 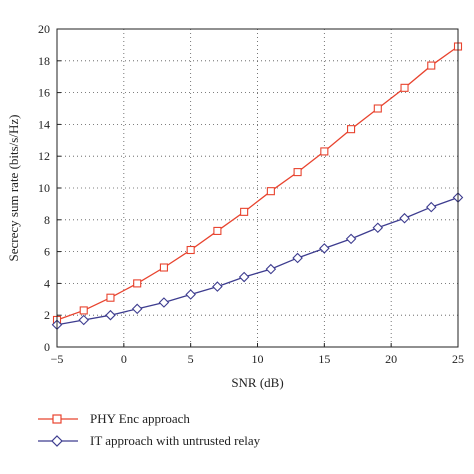 What do you see at coordinates (47, 283) in the screenshot?
I see `y-tick-label: 4` at bounding box center [47, 283].